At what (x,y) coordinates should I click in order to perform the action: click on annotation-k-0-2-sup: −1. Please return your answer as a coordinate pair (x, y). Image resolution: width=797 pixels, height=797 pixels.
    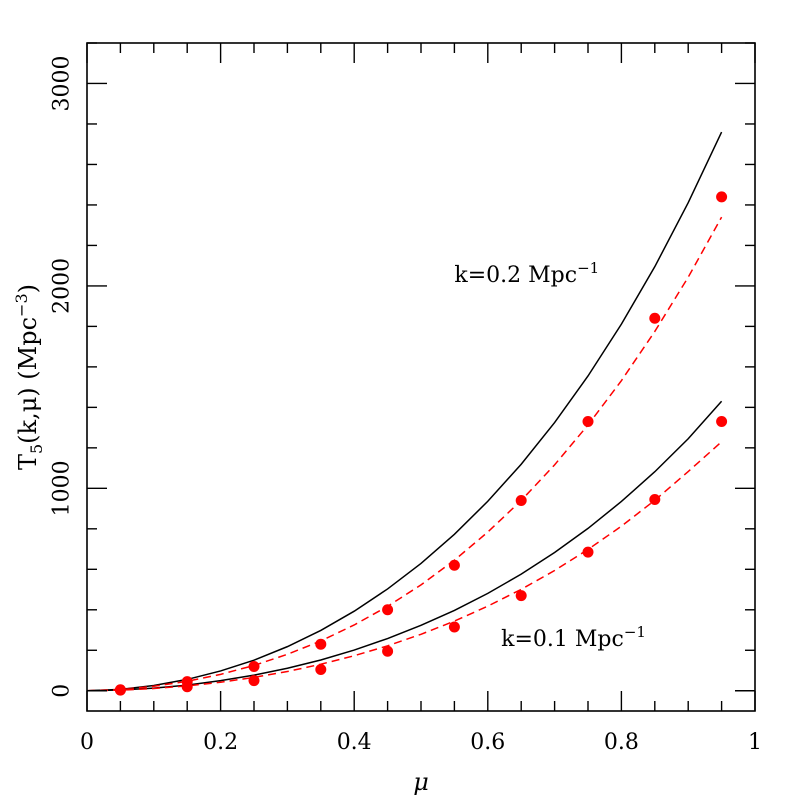
    Looking at the image, I should click on (588, 268).